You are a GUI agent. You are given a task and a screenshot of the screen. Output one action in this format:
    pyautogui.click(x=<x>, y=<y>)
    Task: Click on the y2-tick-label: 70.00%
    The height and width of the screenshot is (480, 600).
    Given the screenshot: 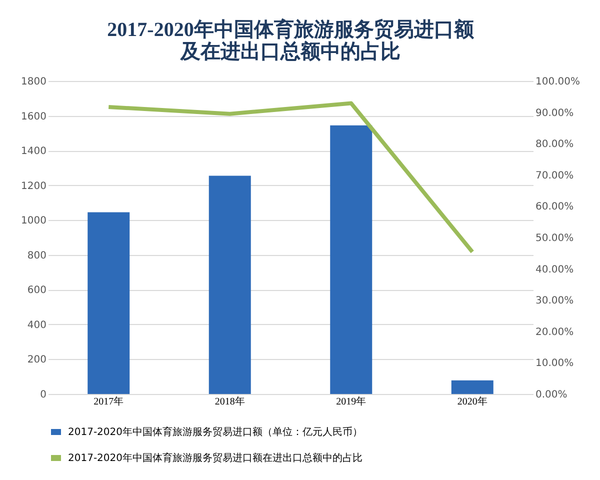 What is the action you would take?
    pyautogui.click(x=555, y=176)
    